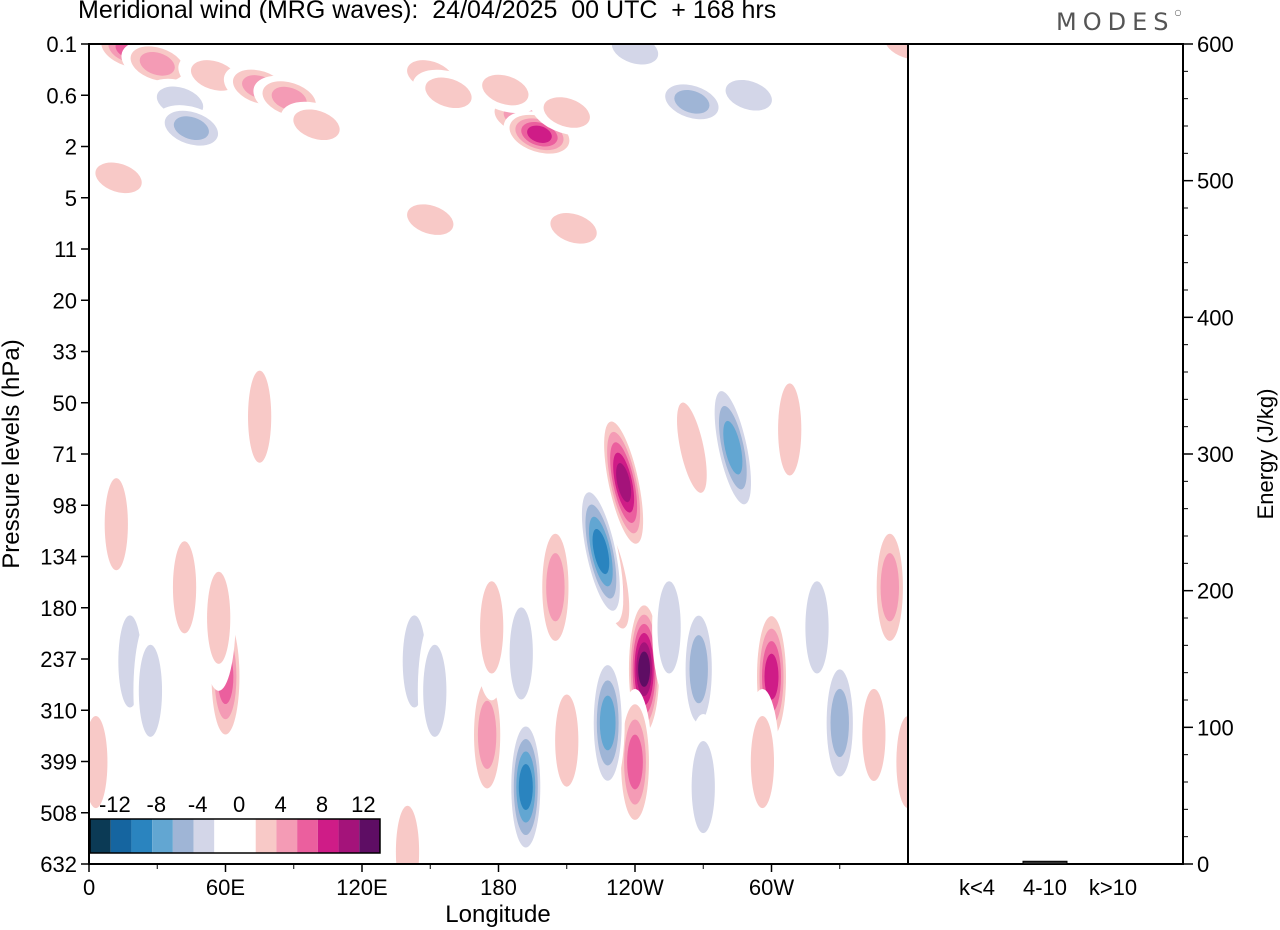  Describe the element at coordinates (635, 887) in the screenshot. I see `x-tick-label: 120W` at that location.